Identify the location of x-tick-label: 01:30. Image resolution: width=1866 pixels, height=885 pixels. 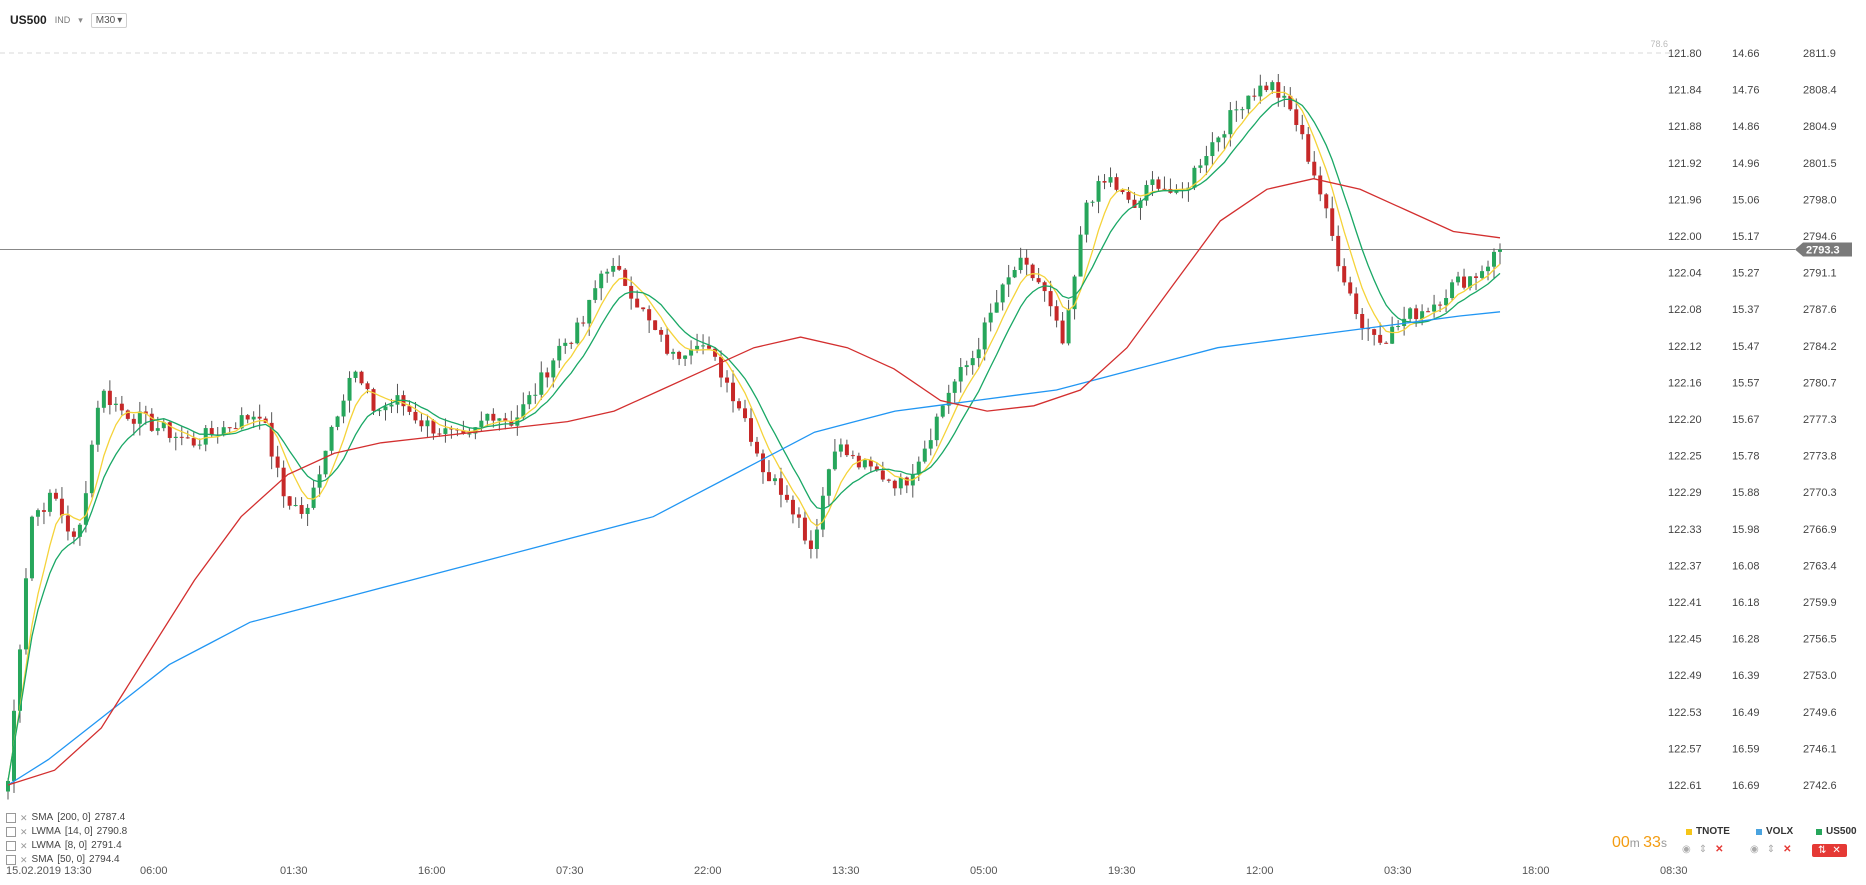
(294, 871).